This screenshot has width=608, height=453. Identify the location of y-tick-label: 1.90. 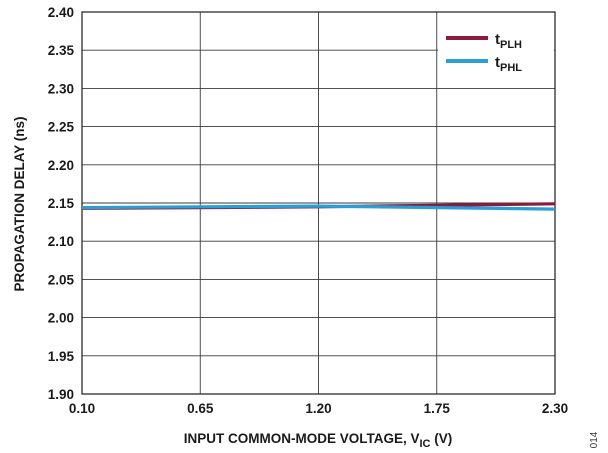
(61, 394).